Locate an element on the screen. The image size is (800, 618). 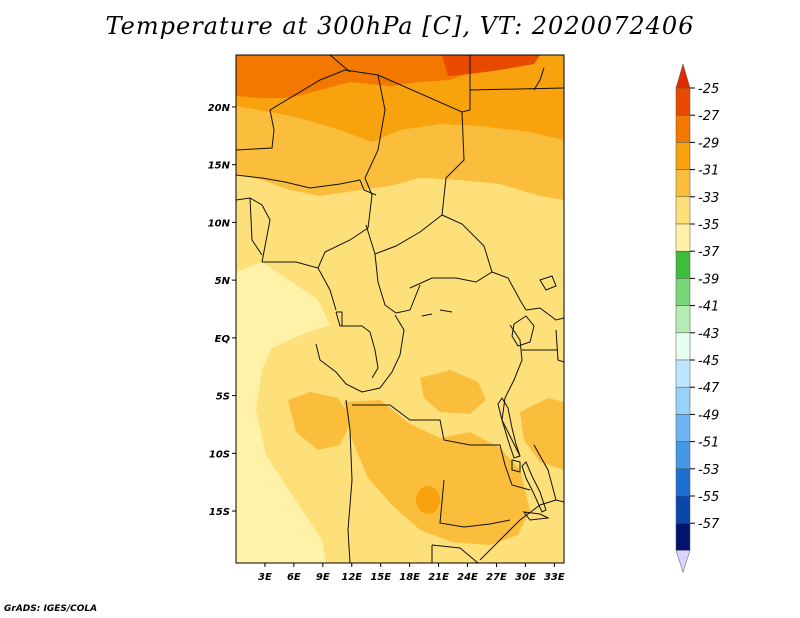
lat-tick-label: 5N is located at coordinates (223, 281).